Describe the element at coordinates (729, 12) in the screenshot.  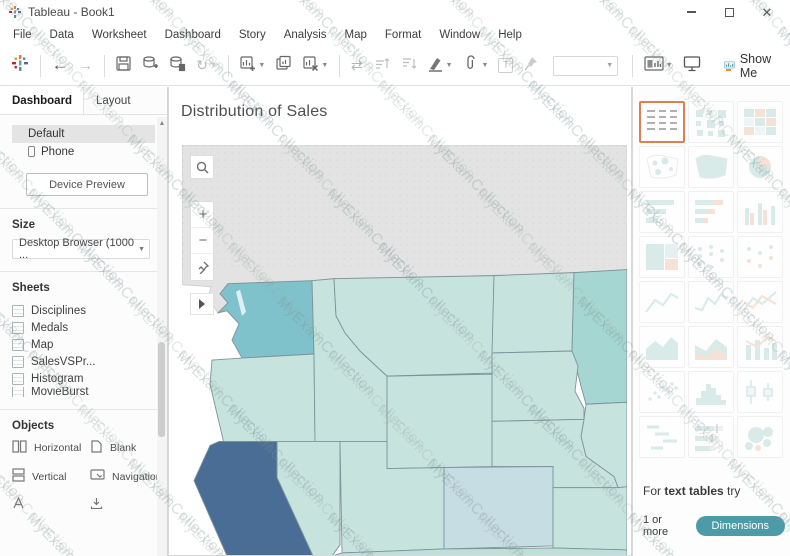
I see `restore-button` at that location.